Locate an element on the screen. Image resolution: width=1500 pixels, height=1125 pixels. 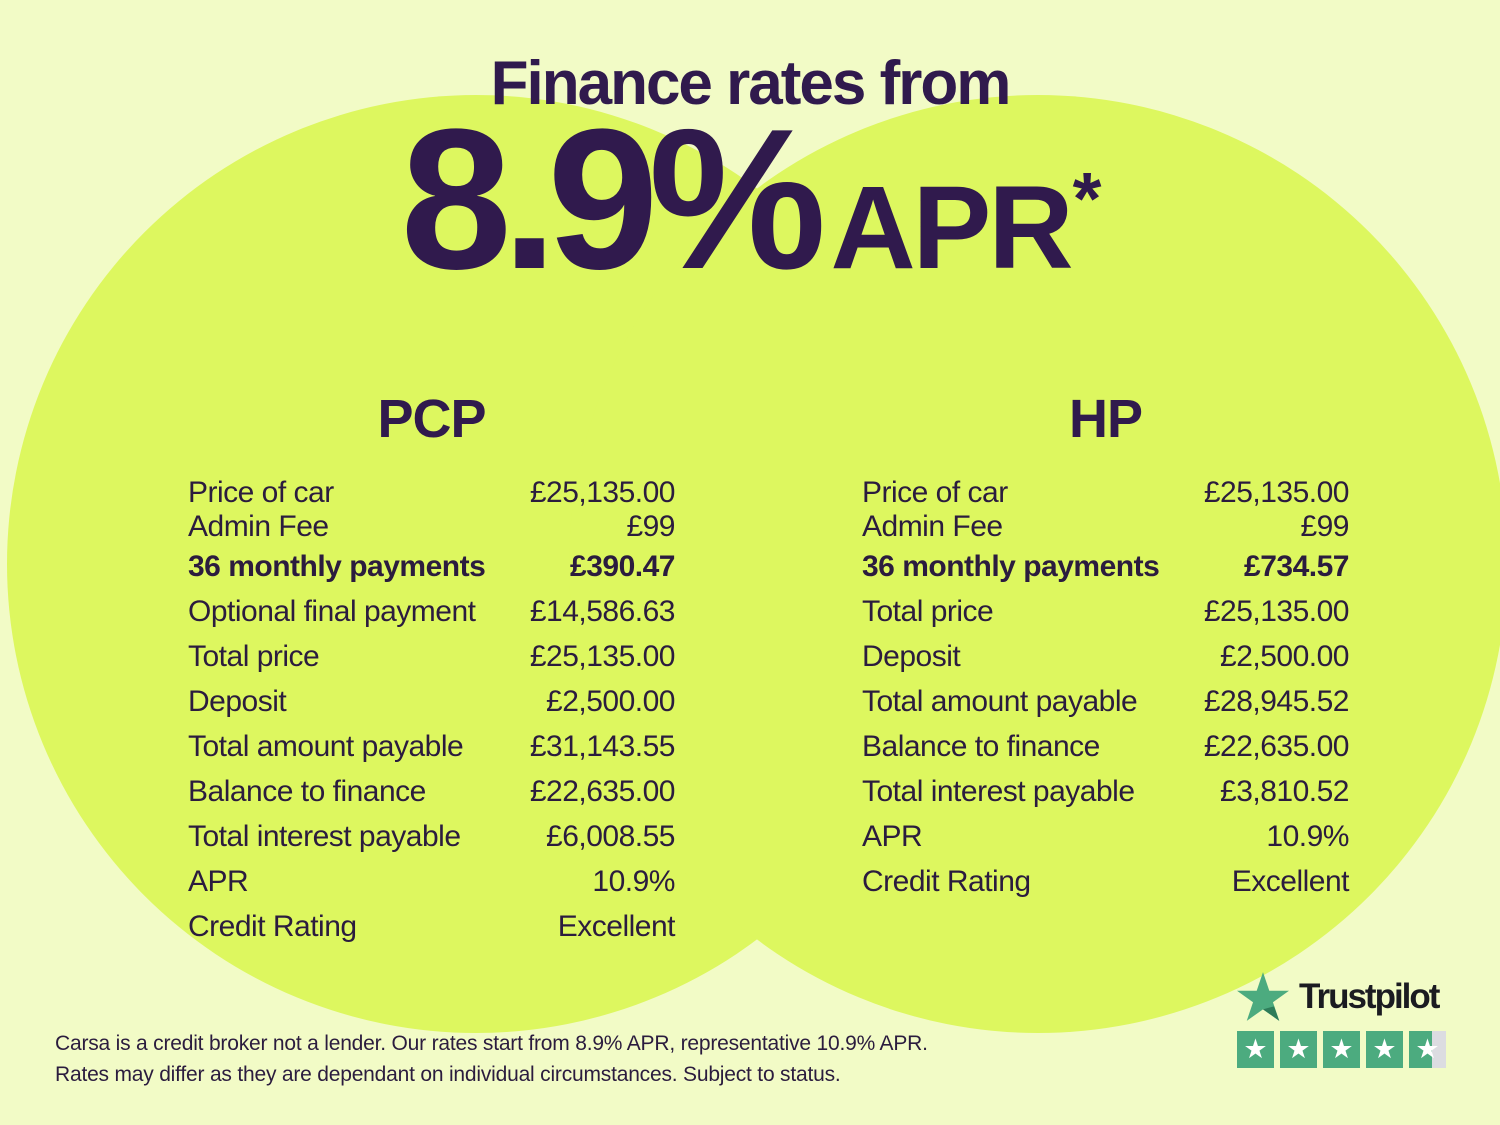
table-row: Total amount payable £31,143.55 is located at coordinates (432, 746).